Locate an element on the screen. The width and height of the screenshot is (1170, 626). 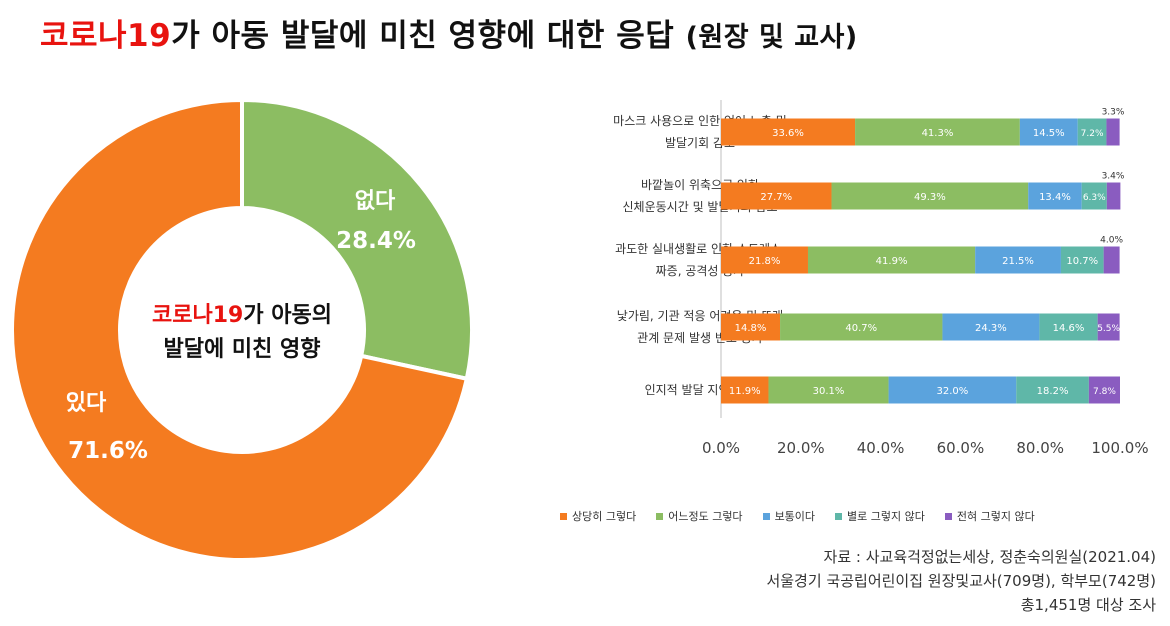
data-label: 14.5% is located at coordinates (1049, 133).